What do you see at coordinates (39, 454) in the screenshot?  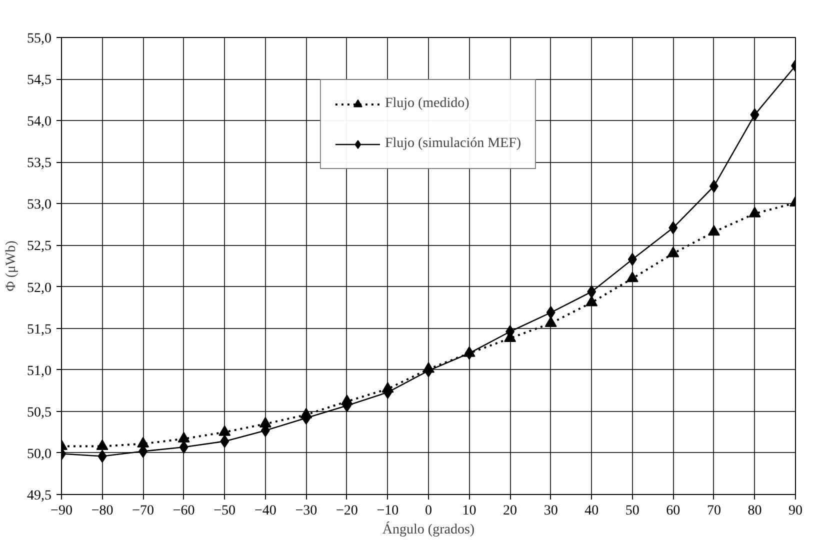 I see `y-tick-label: 50,0` at bounding box center [39, 454].